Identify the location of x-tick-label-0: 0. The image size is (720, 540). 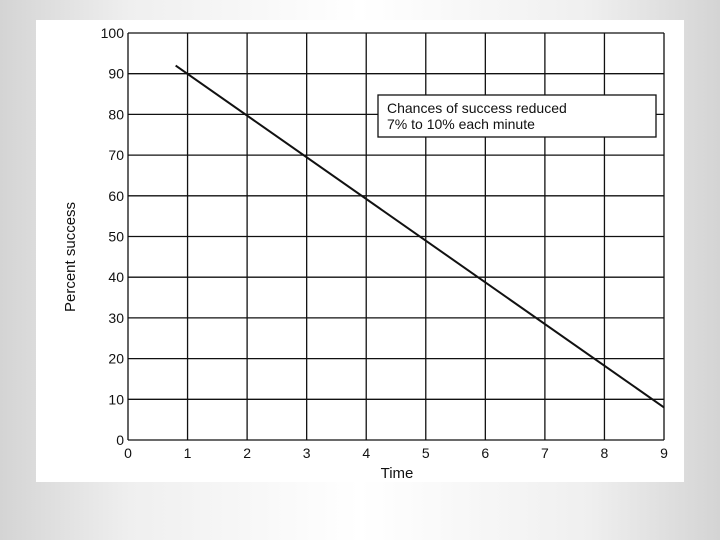
(128, 453).